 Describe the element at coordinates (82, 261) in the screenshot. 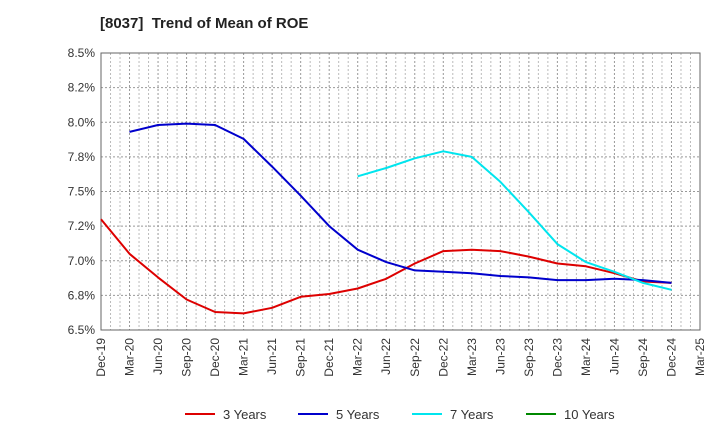

I see `y-tick-label: 7.0%` at that location.